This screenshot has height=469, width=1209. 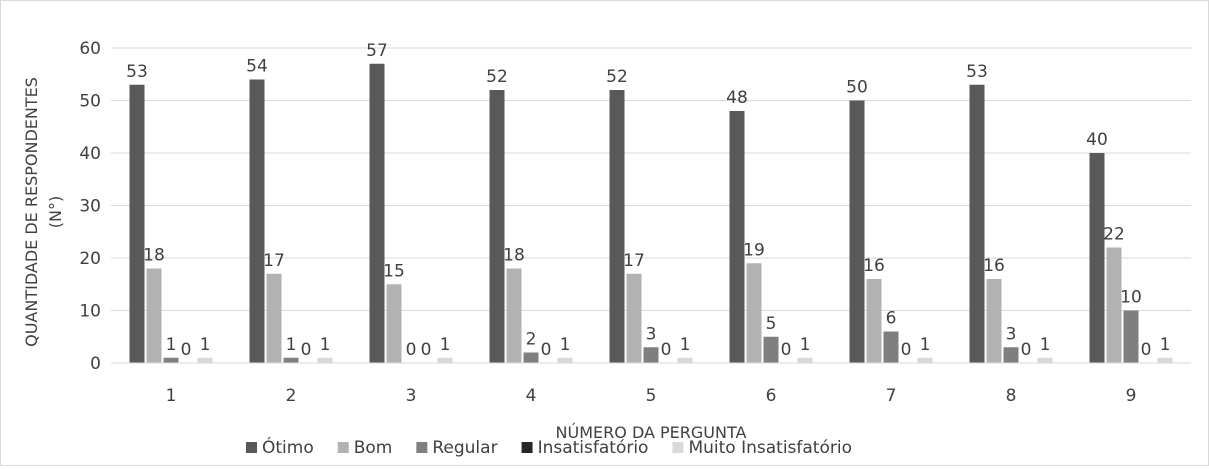 I want to click on x-axis-ticks: 1 2 3 4 5 6 7 8 9, so click(x=651, y=396).